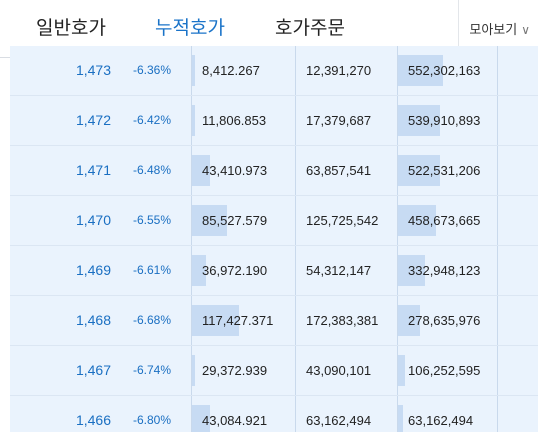  I want to click on cumulative-amount-cell: 332,948,123, so click(447, 270).